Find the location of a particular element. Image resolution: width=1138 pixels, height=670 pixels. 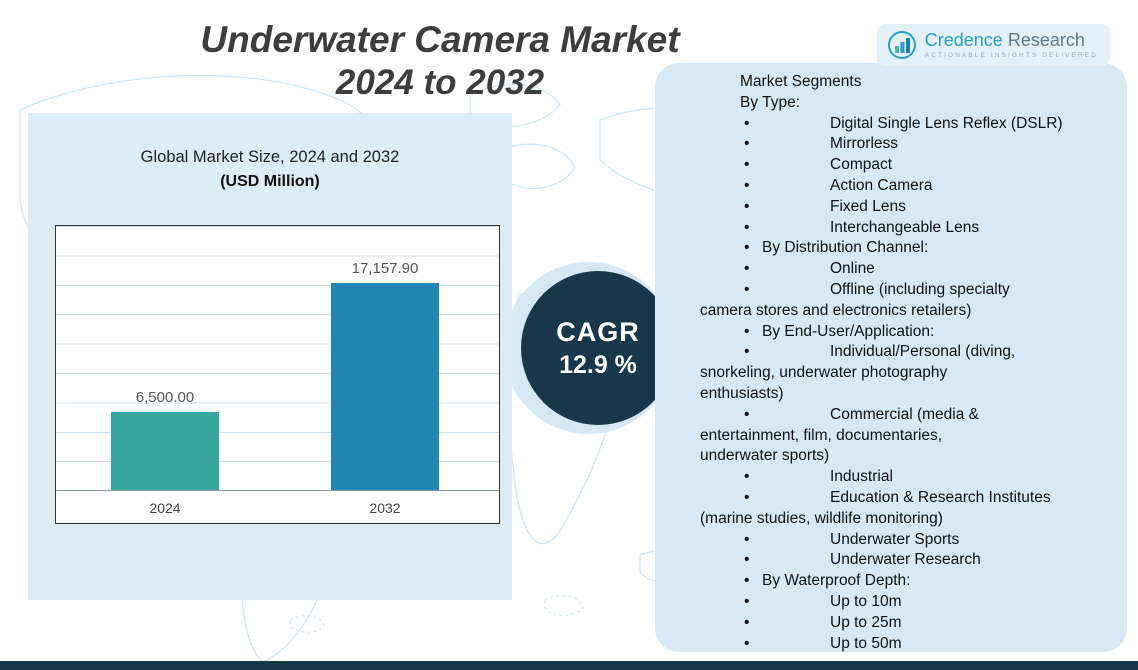

chart-title: Global Market Size, 2024 and 2032 is located at coordinates (270, 157).